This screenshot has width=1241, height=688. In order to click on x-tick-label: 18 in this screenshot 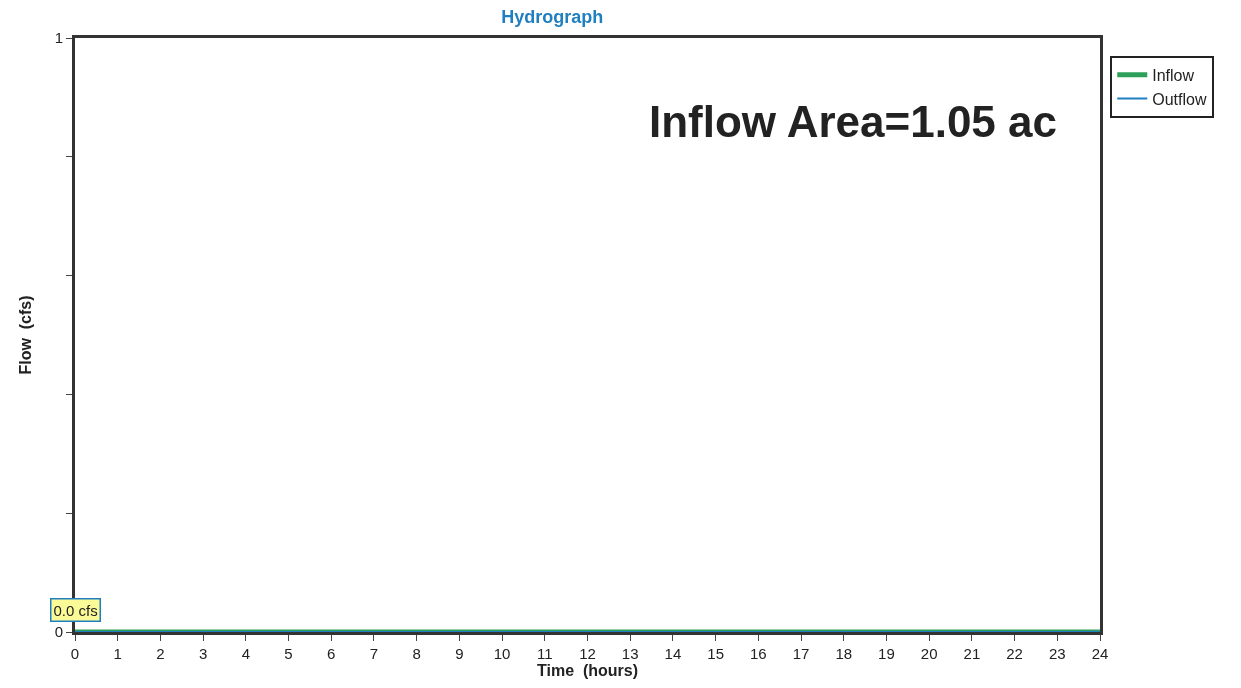, I will do `click(844, 653)`.